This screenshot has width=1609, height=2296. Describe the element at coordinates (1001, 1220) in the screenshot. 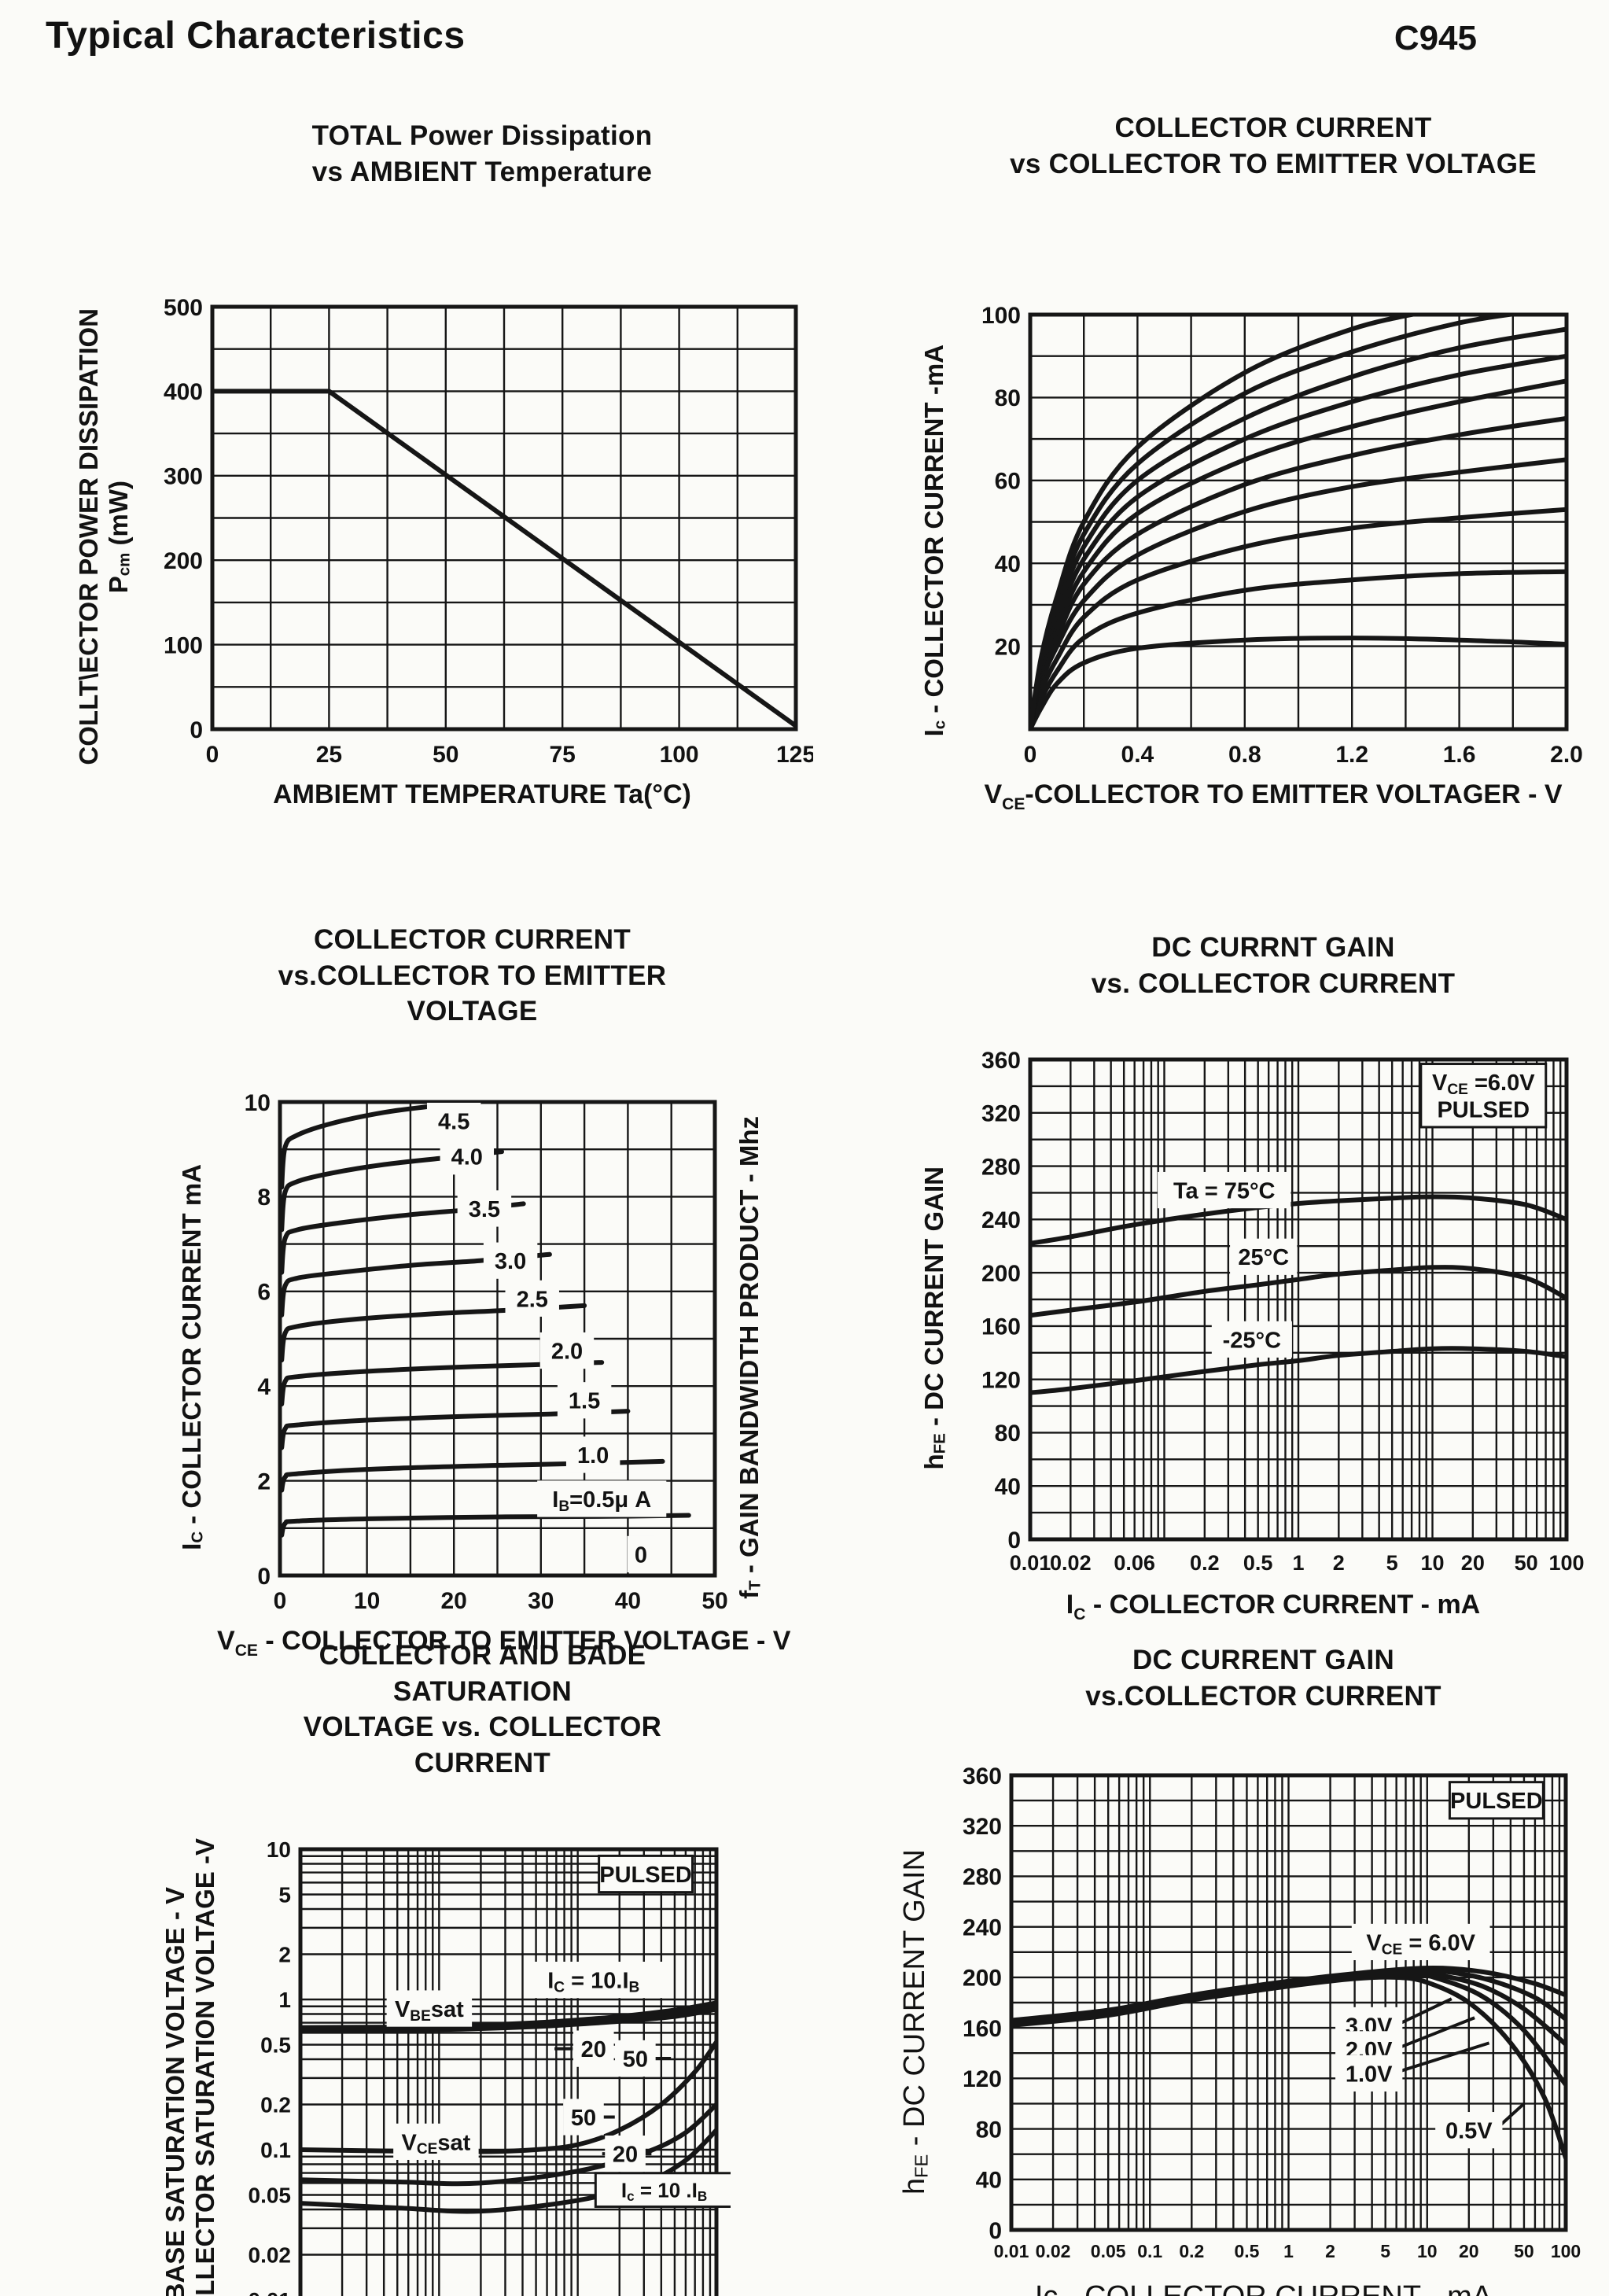

I see `svg-text: 240` at that location.